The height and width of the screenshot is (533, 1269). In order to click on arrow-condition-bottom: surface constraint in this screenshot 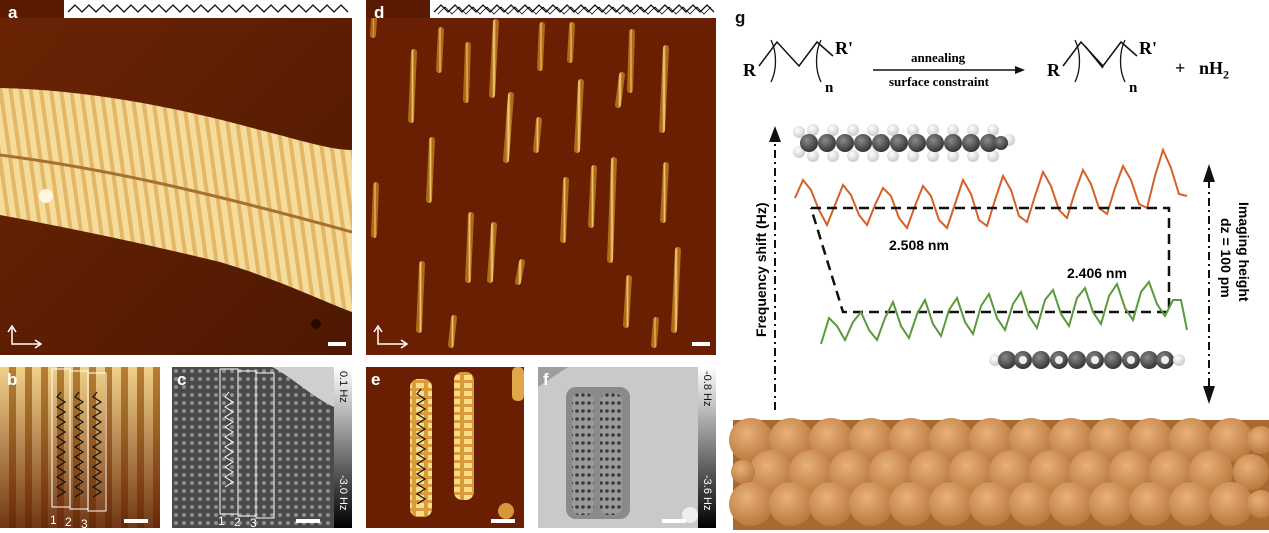, I will do `click(939, 81)`.